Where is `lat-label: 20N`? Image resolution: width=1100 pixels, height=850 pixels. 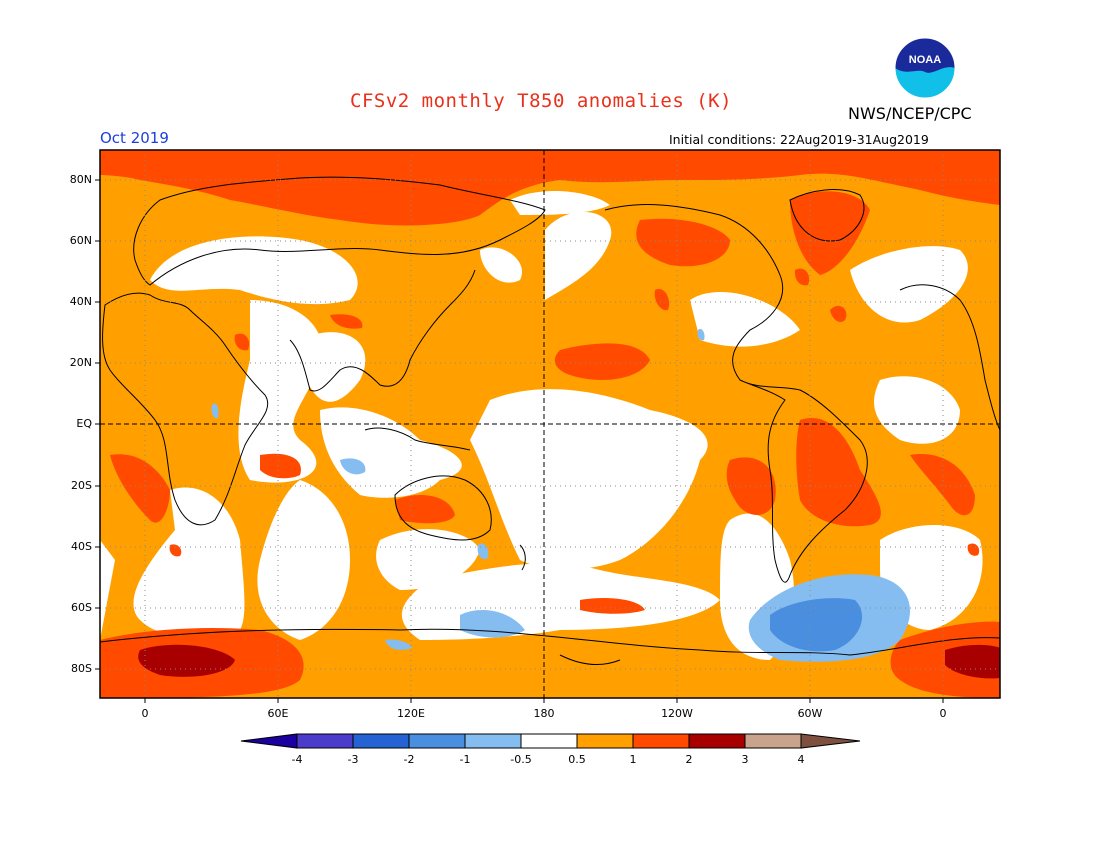 lat-label: 20N is located at coordinates (80, 362).